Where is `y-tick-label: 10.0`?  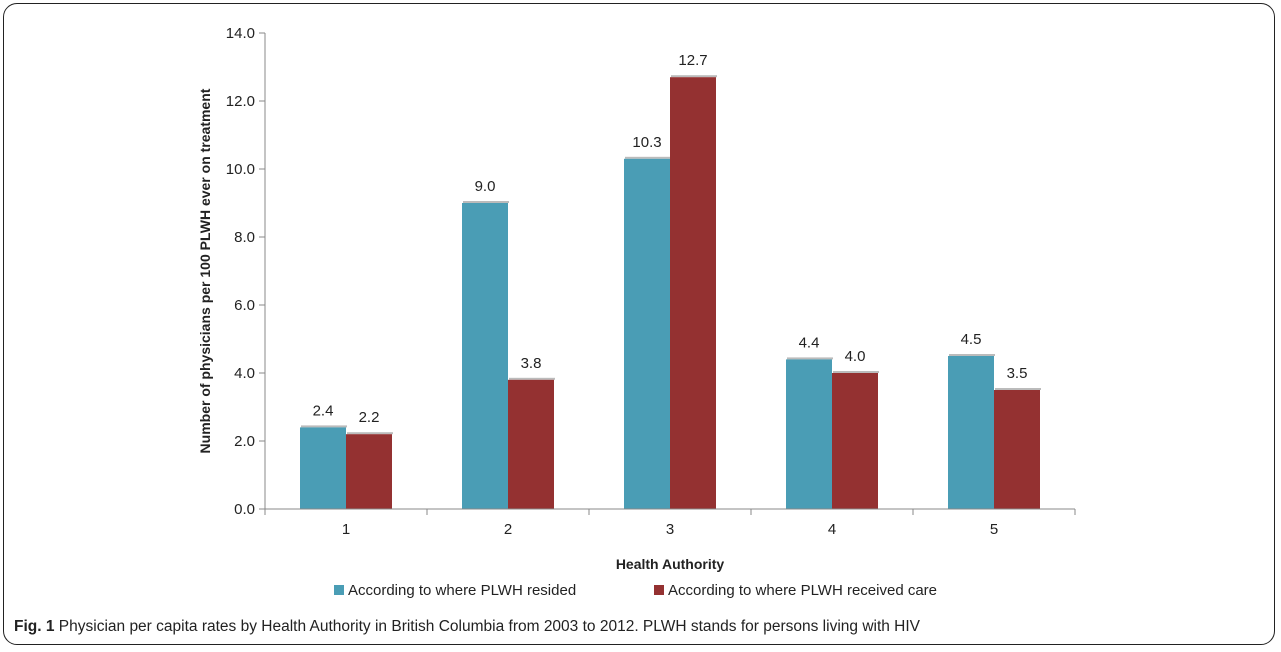
y-tick-label: 10.0 is located at coordinates (240, 169).